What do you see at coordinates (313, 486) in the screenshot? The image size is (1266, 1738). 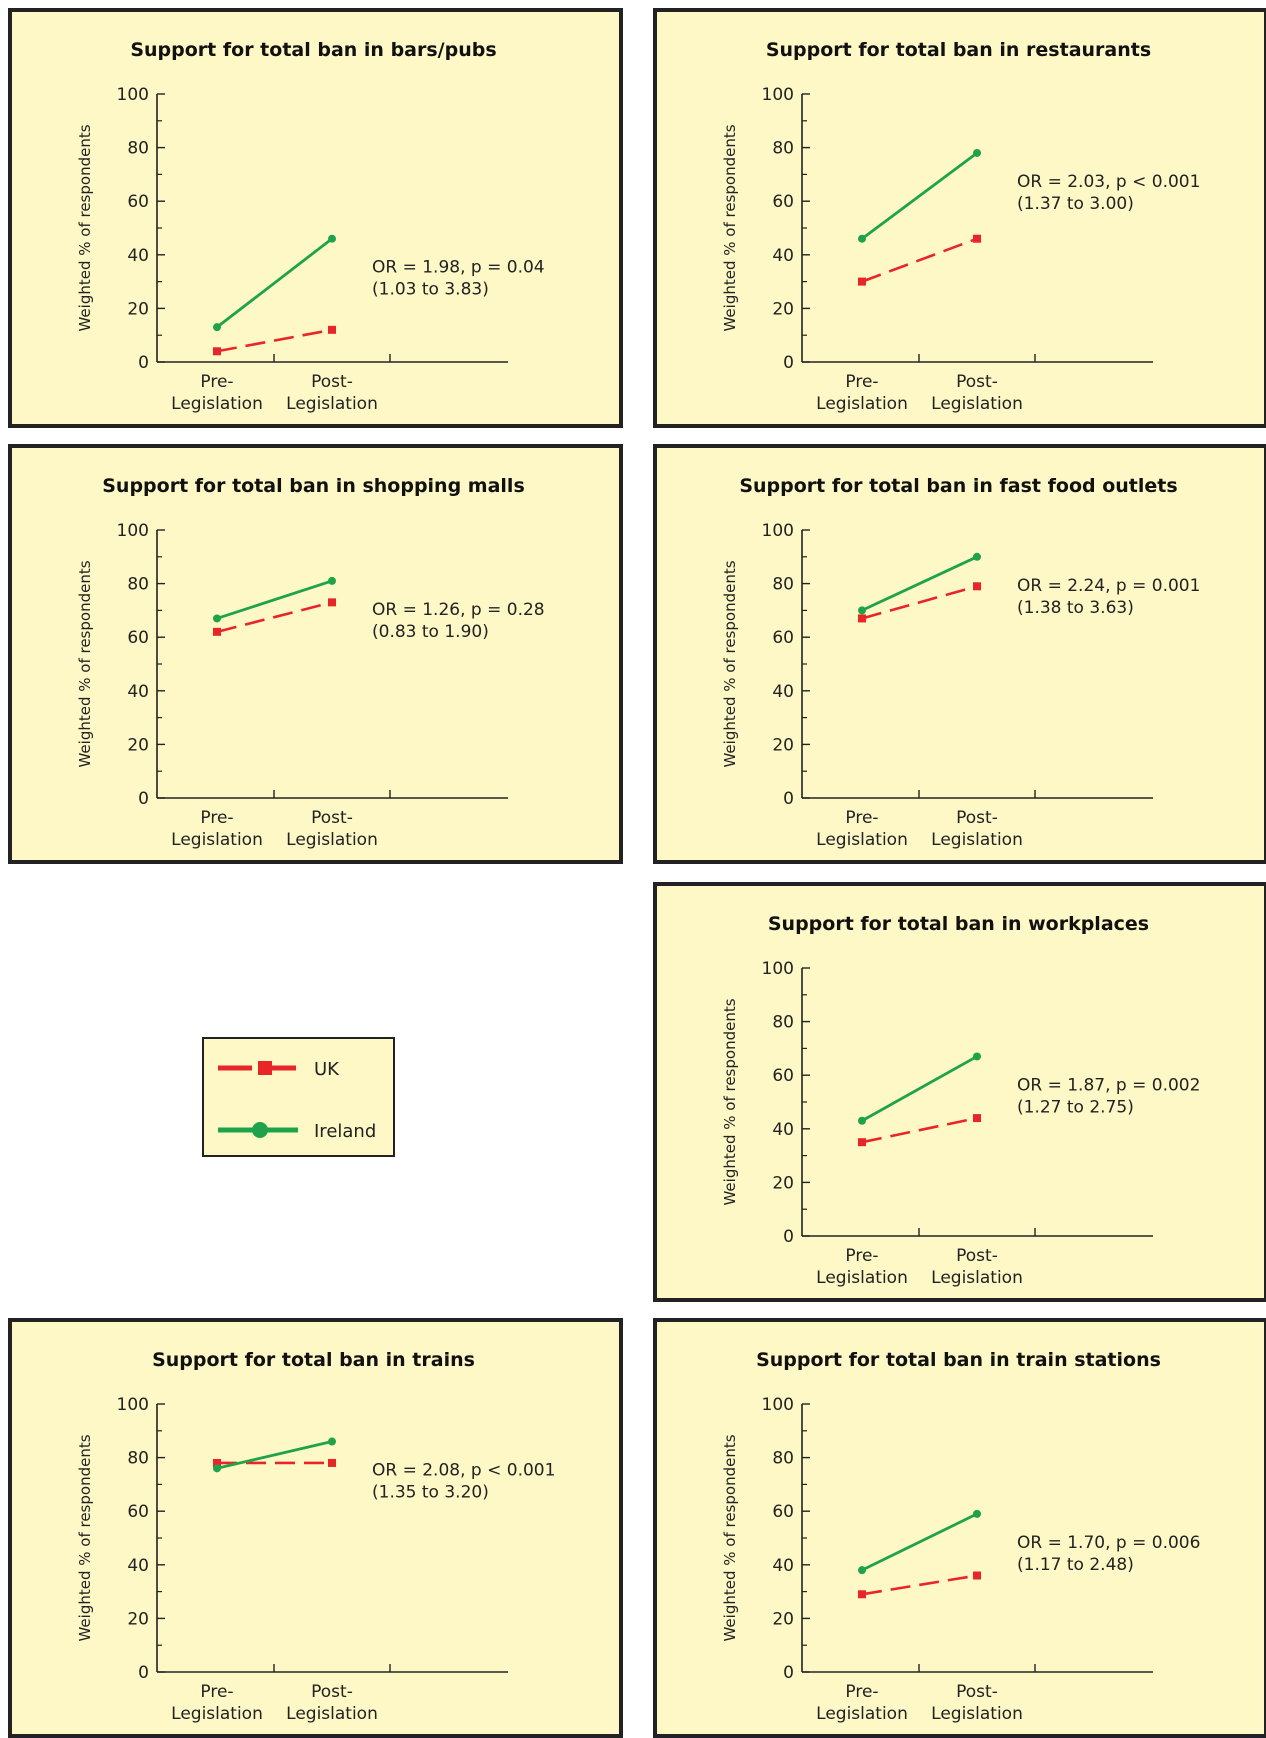 I see `chart-title: Support for total ban in shopping malls` at bounding box center [313, 486].